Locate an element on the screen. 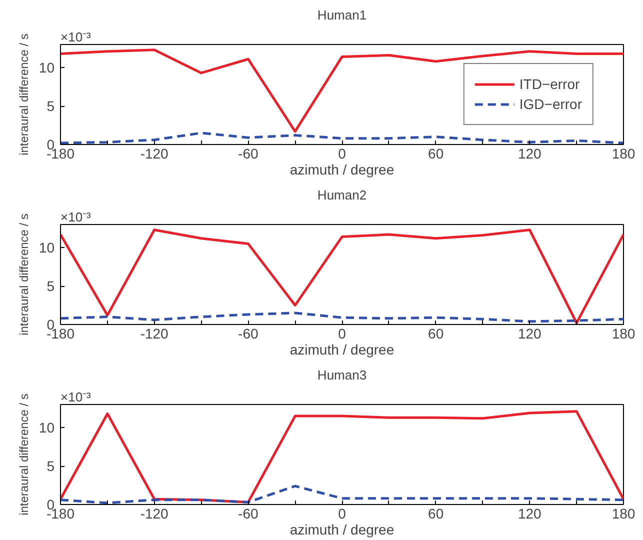  chart-title: Human3 is located at coordinates (342, 375).